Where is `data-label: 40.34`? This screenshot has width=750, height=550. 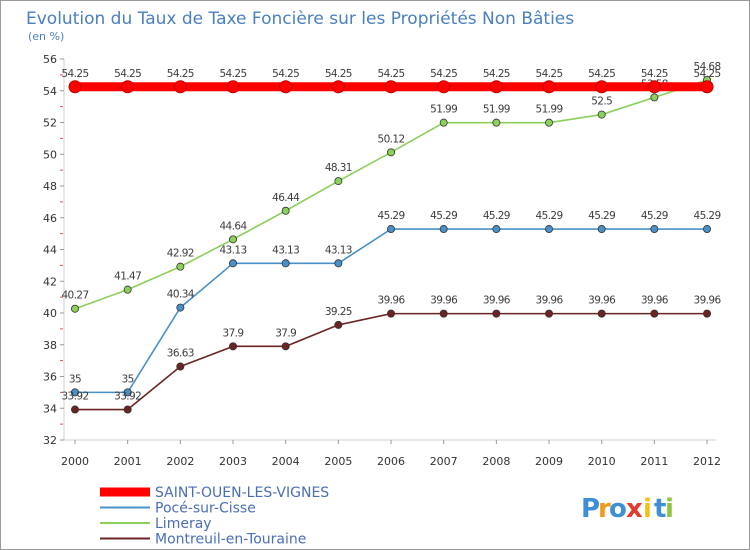
data-label: 40.34 is located at coordinates (181, 295).